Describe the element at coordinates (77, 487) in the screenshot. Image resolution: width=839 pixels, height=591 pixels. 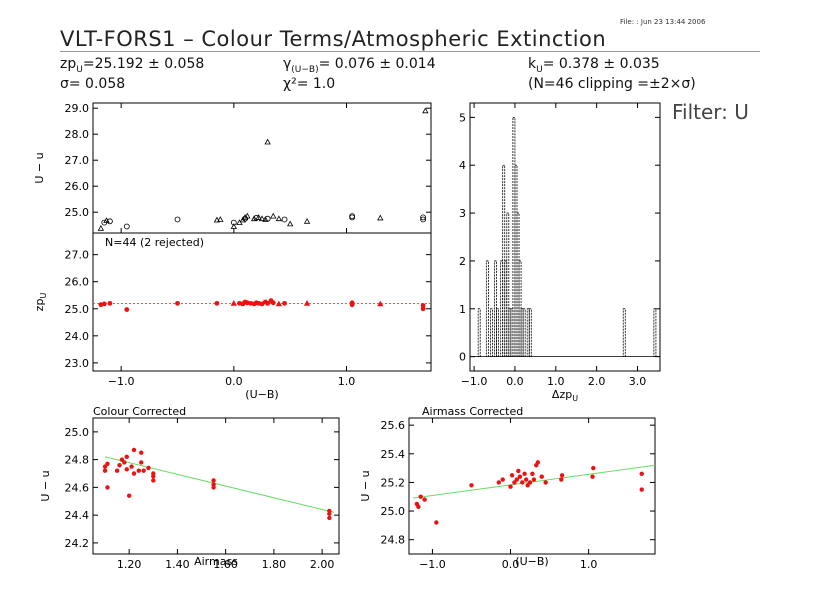
I see `cc-ytick-label: 24.6` at that location.